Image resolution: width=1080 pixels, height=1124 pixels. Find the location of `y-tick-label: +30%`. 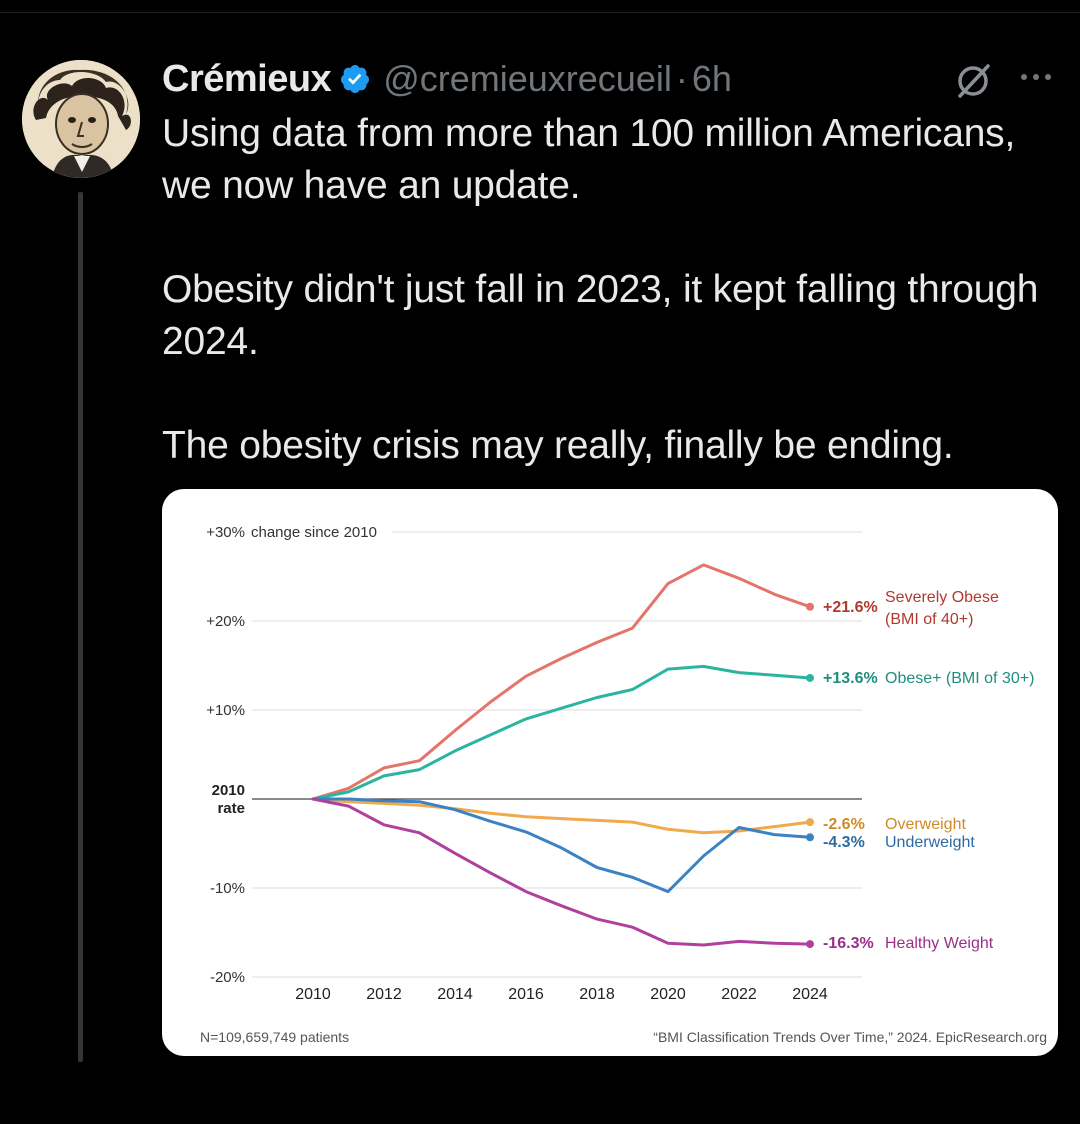

y-tick-label: +30% is located at coordinates (225, 532).